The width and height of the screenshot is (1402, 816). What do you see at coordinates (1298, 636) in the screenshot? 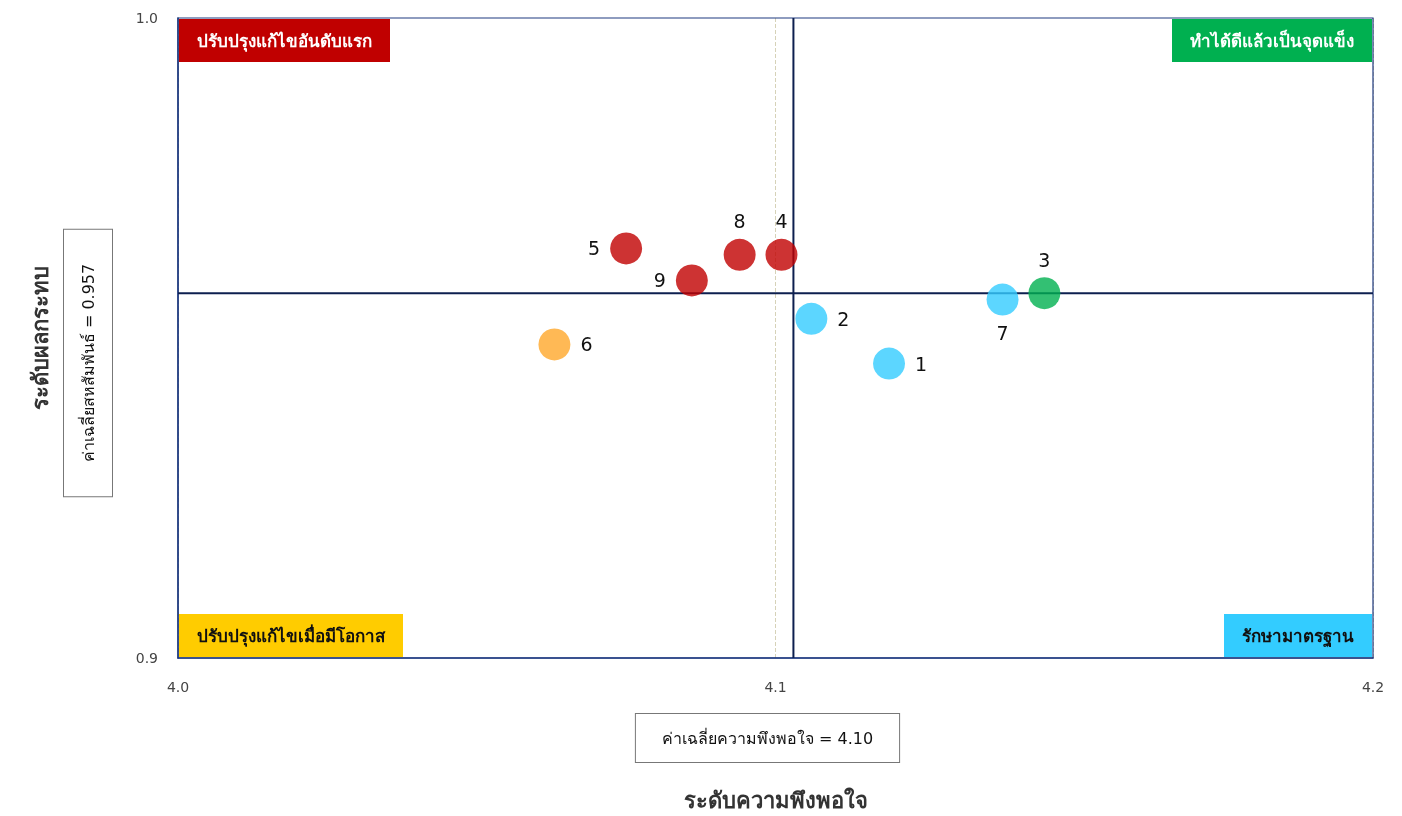
I see `annotation: รักษามาตรฐาน` at bounding box center [1298, 636].